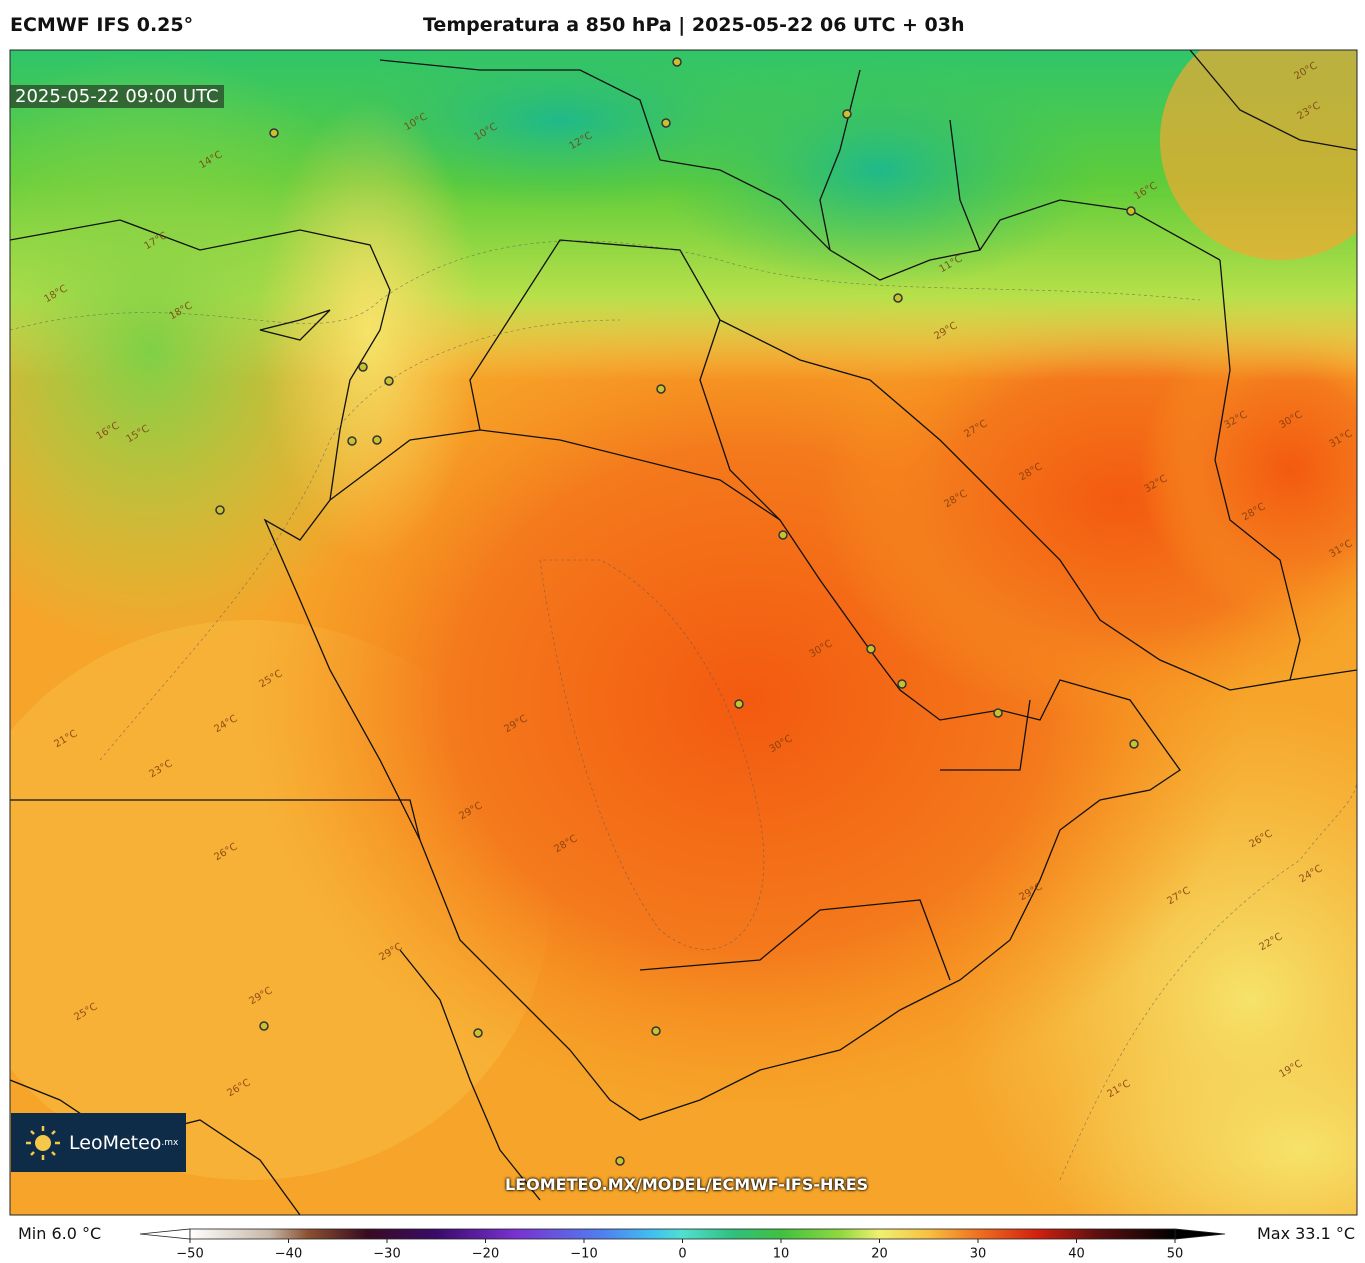  What do you see at coordinates (1076, 1254) in the screenshot?
I see `colorbar-tick-label: 40` at bounding box center [1076, 1254].